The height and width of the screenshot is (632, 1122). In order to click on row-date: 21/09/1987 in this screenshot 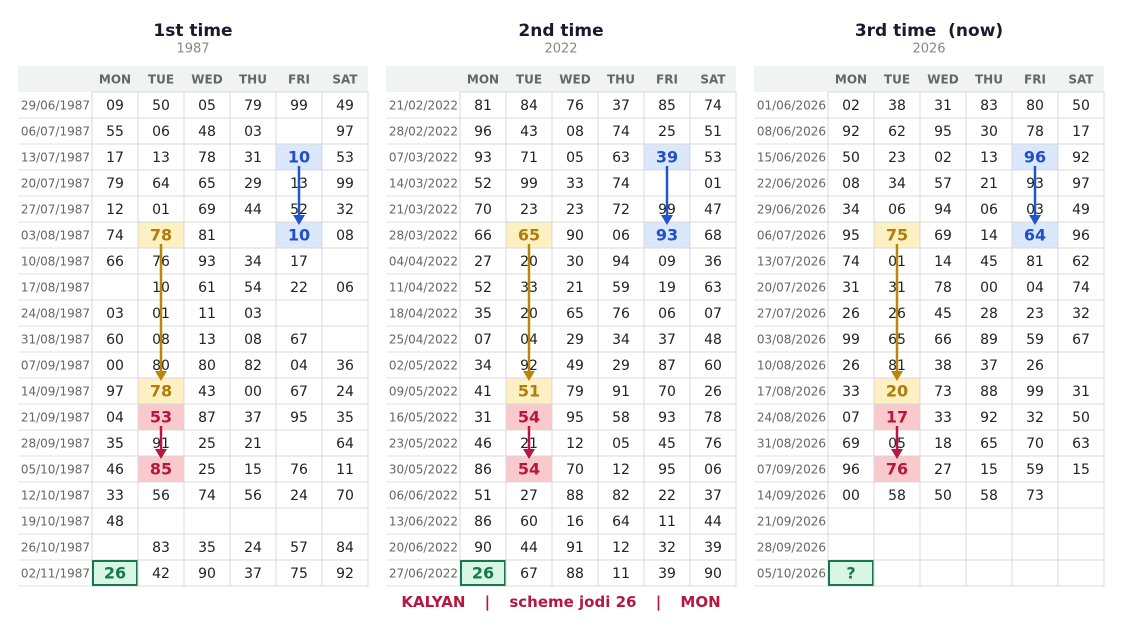, I will do `click(55, 418)`.